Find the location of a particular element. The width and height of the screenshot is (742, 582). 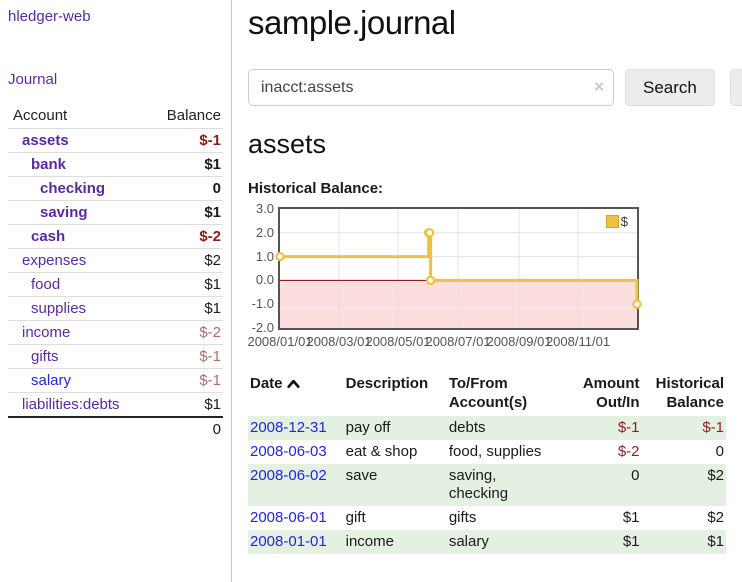

account-link-supplies: supplies is located at coordinates (59, 308).